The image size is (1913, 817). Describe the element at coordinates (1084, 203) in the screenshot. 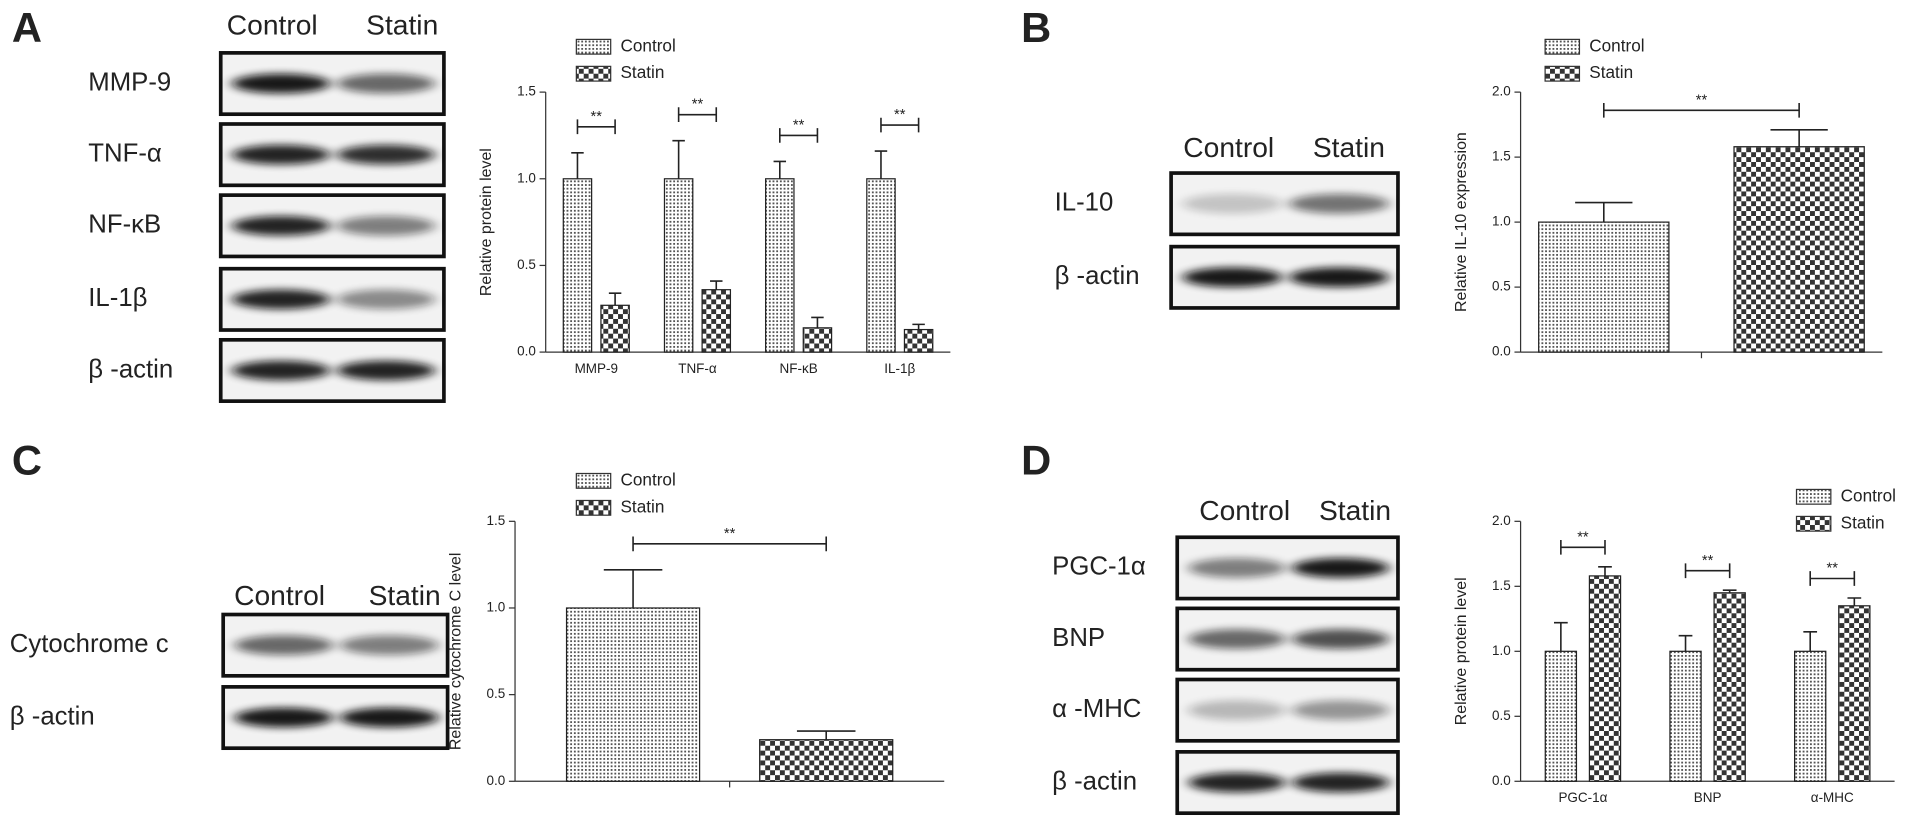

I see `blot-row-label: IL-10` at that location.